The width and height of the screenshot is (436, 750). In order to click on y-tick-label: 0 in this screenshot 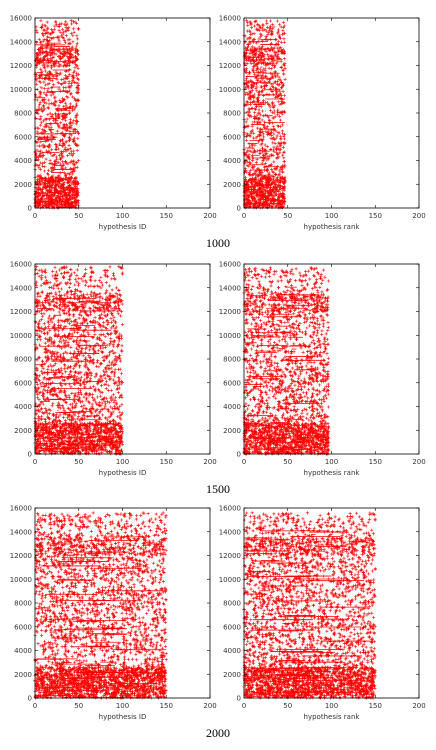, I will do `click(30, 209)`.